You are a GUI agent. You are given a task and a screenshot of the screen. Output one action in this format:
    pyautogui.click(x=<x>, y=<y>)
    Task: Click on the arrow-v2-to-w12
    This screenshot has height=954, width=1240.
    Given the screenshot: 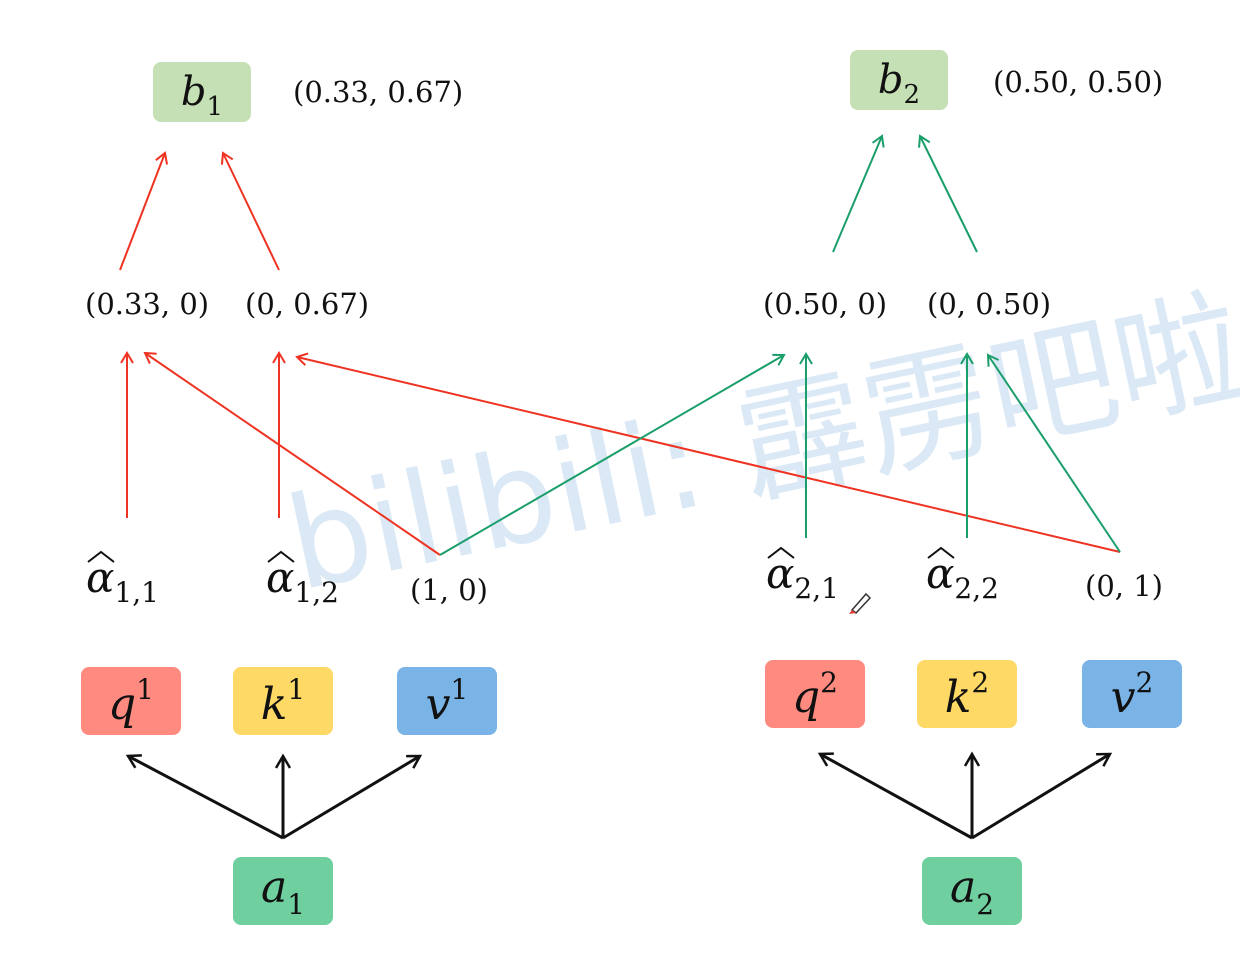 What is the action you would take?
    pyautogui.click(x=708, y=452)
    